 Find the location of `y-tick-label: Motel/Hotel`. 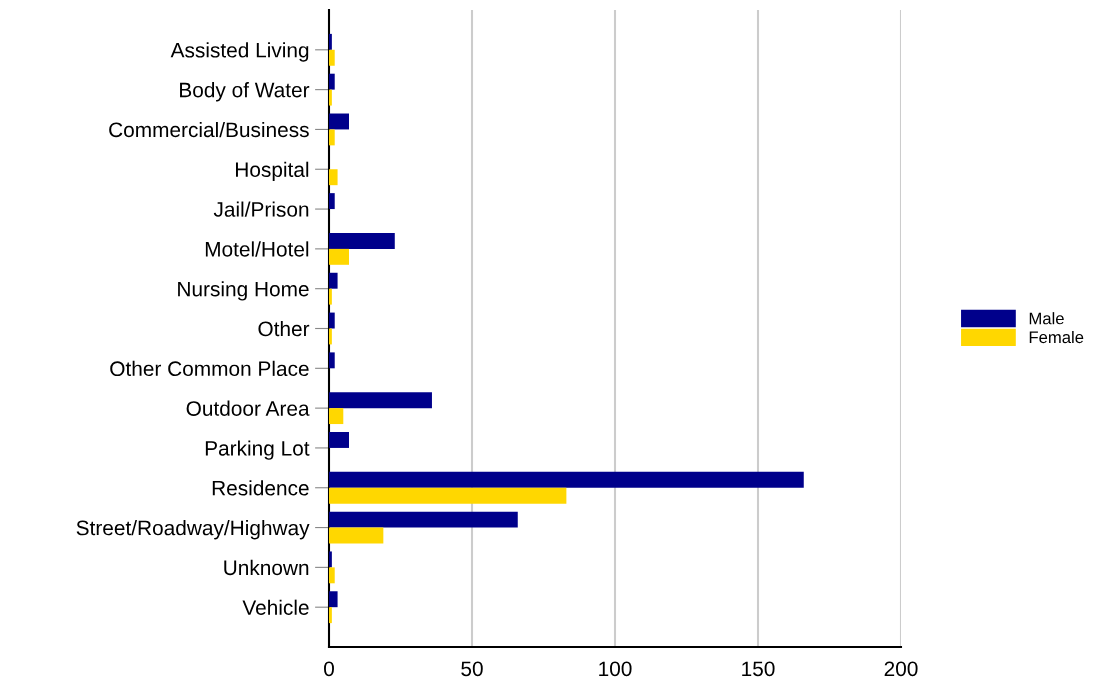

y-tick-label: Motel/Hotel is located at coordinates (257, 249).